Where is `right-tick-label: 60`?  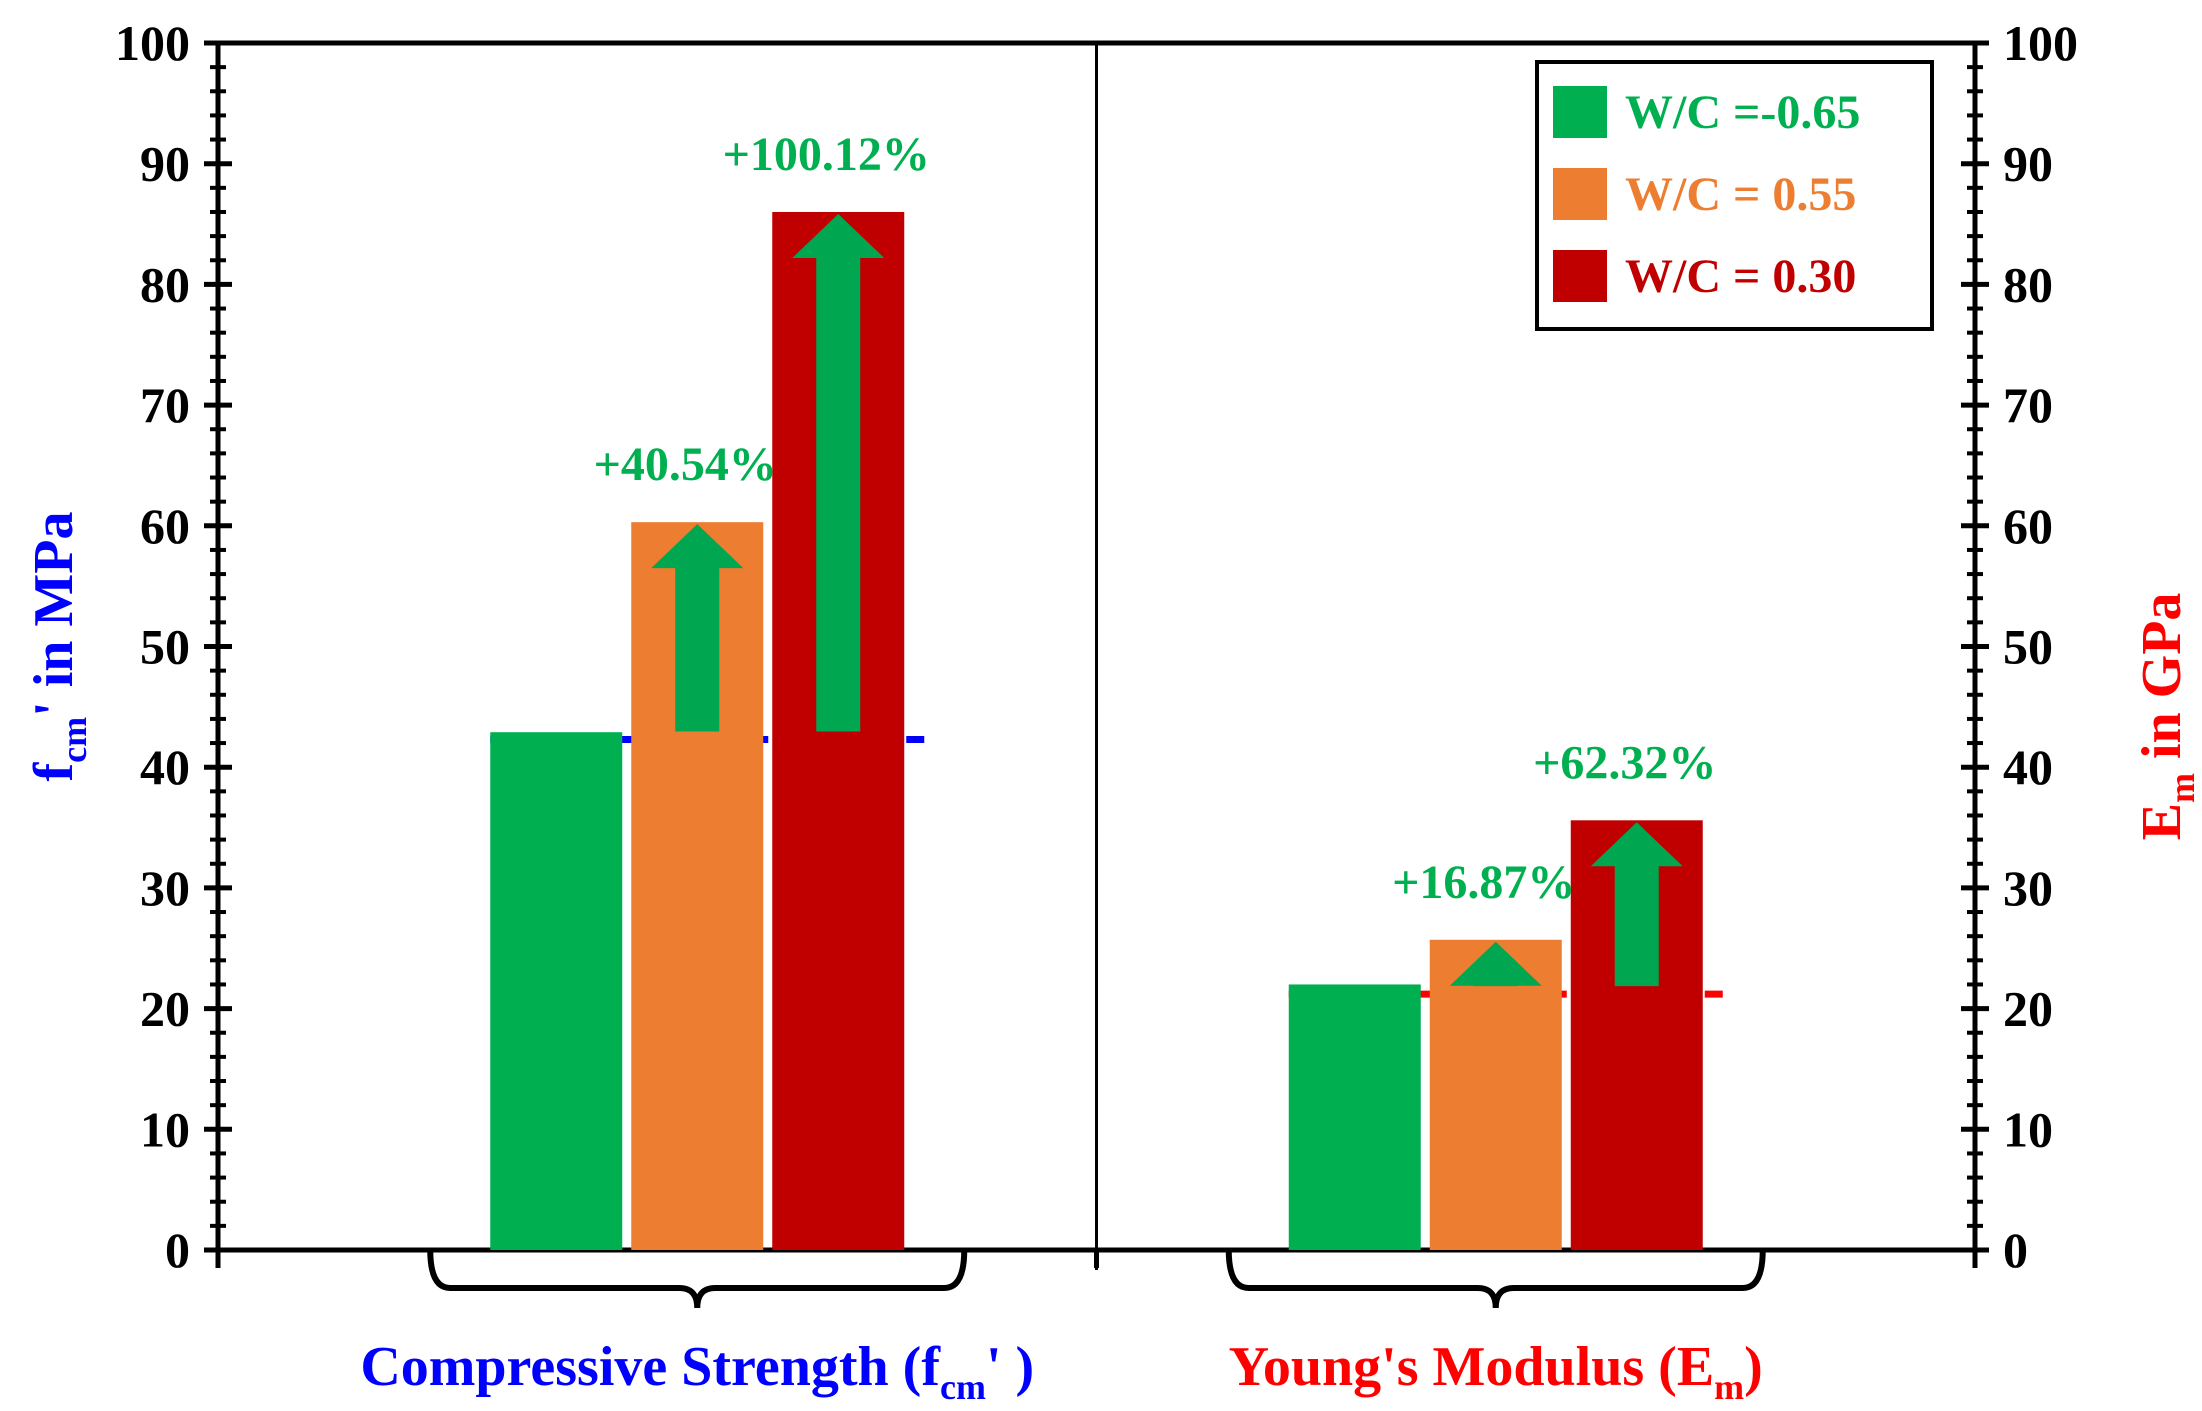 right-tick-label: 60 is located at coordinates (2028, 526).